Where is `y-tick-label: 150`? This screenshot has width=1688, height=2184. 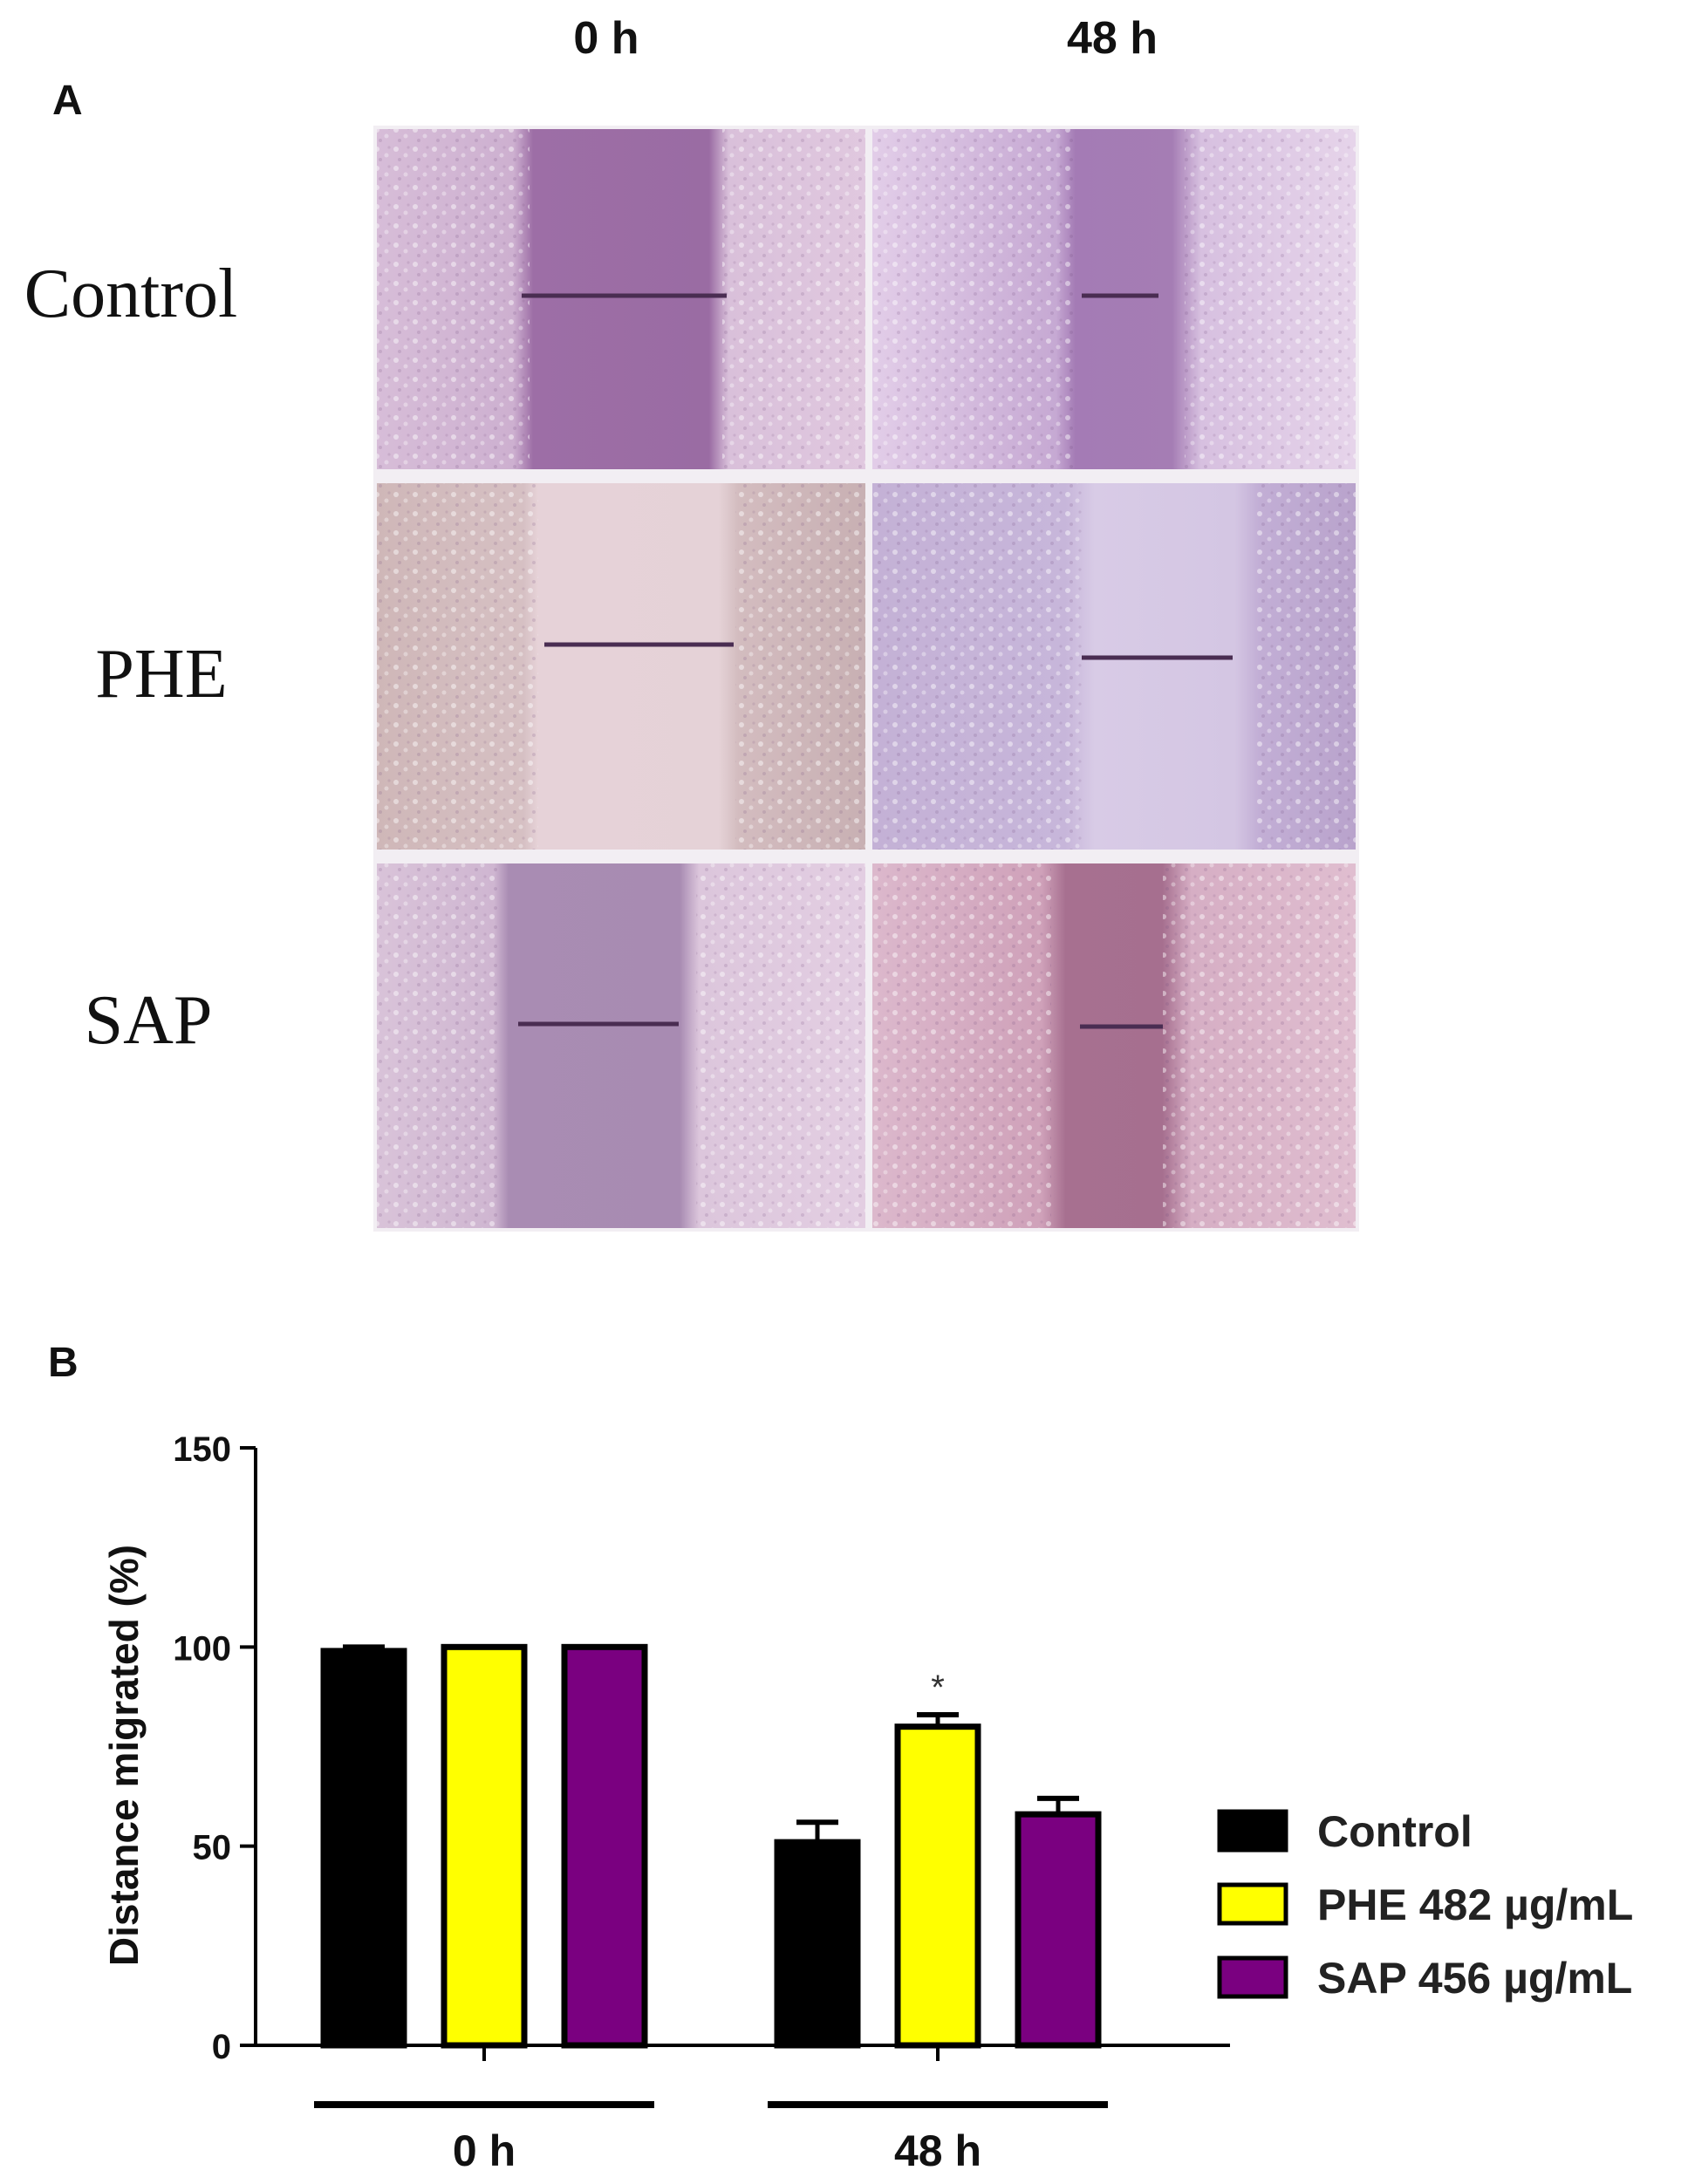
y-tick-label: 150 is located at coordinates (202, 1449).